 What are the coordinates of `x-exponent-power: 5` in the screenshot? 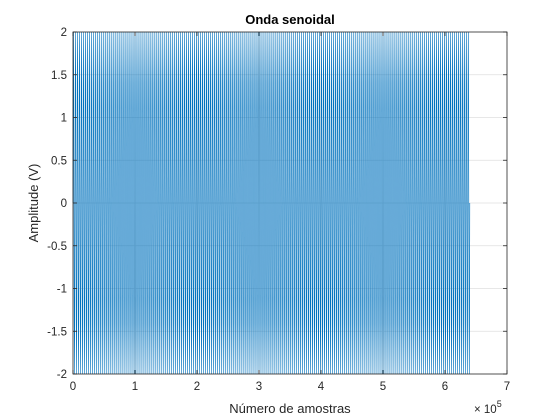 It's located at (499, 404).